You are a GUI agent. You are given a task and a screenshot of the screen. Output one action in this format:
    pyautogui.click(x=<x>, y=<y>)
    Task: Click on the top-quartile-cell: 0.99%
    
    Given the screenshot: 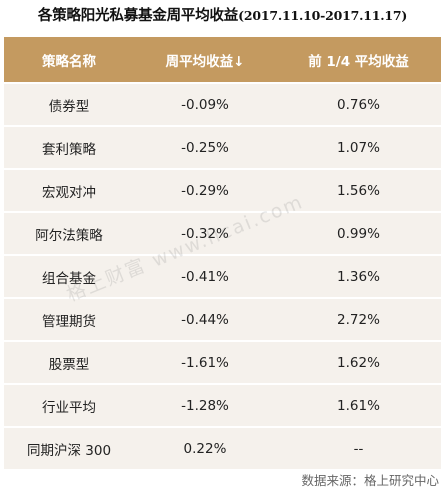 What is the action you would take?
    pyautogui.click(x=358, y=233)
    